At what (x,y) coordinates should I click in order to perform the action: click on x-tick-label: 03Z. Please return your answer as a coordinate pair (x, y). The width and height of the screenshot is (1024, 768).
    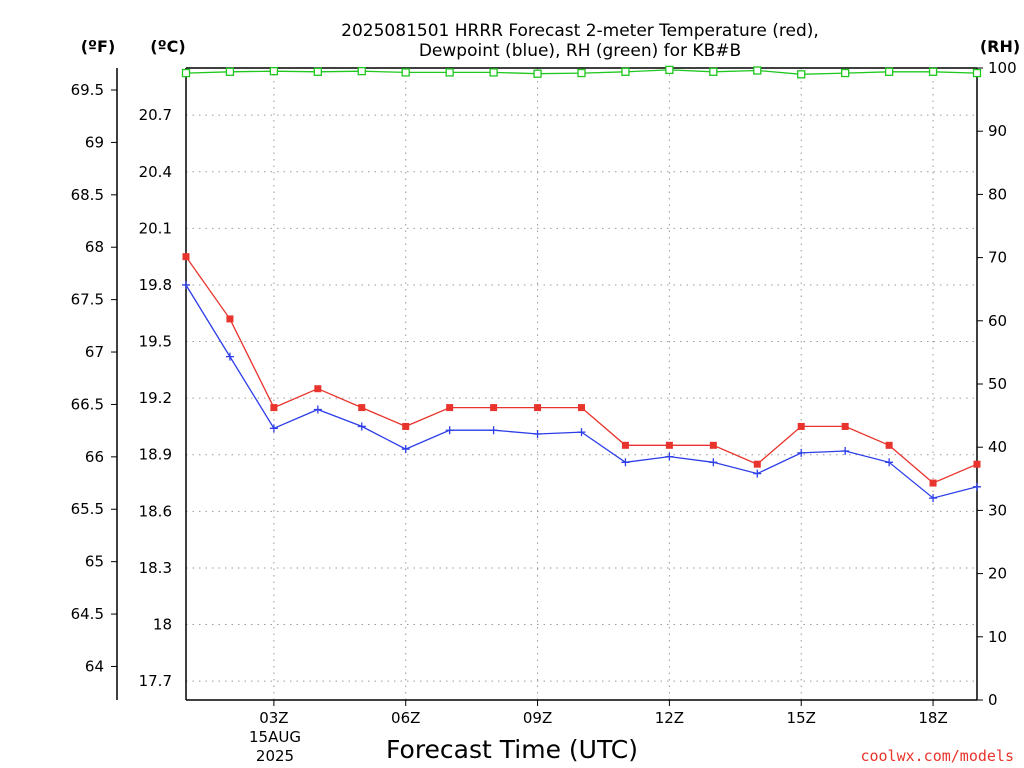
    Looking at the image, I should click on (273, 718).